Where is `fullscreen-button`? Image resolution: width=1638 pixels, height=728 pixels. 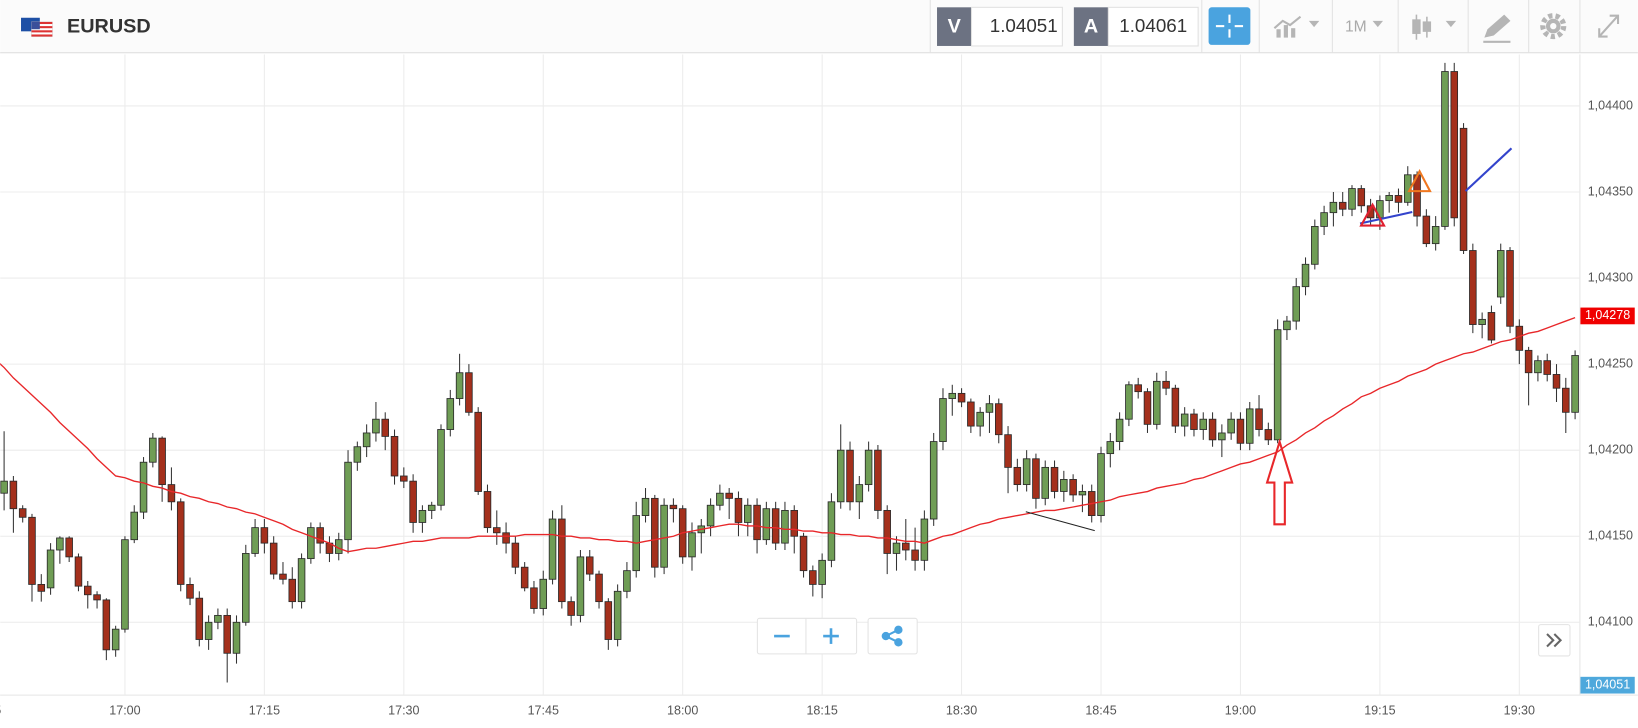 fullscreen-button is located at coordinates (1609, 26).